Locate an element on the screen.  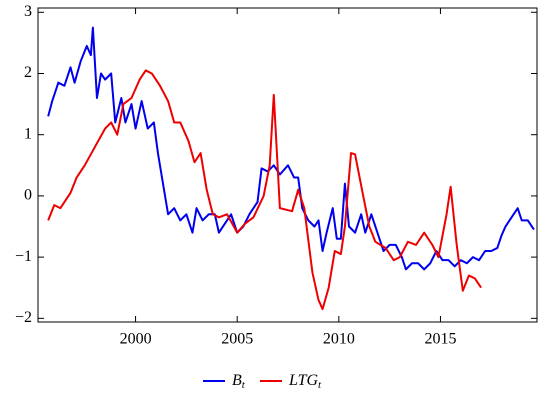
x-tick-label: 2015 is located at coordinates (440, 339).